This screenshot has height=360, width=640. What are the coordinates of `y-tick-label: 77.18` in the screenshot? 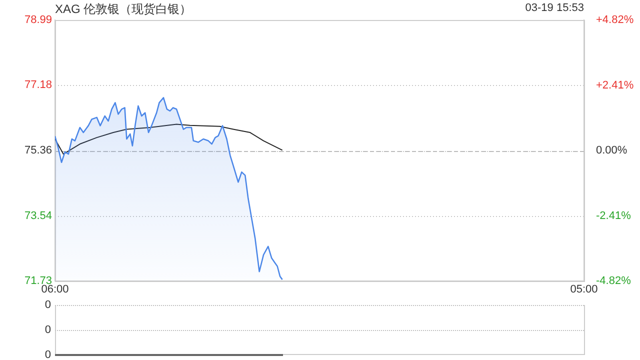 It's located at (38, 85).